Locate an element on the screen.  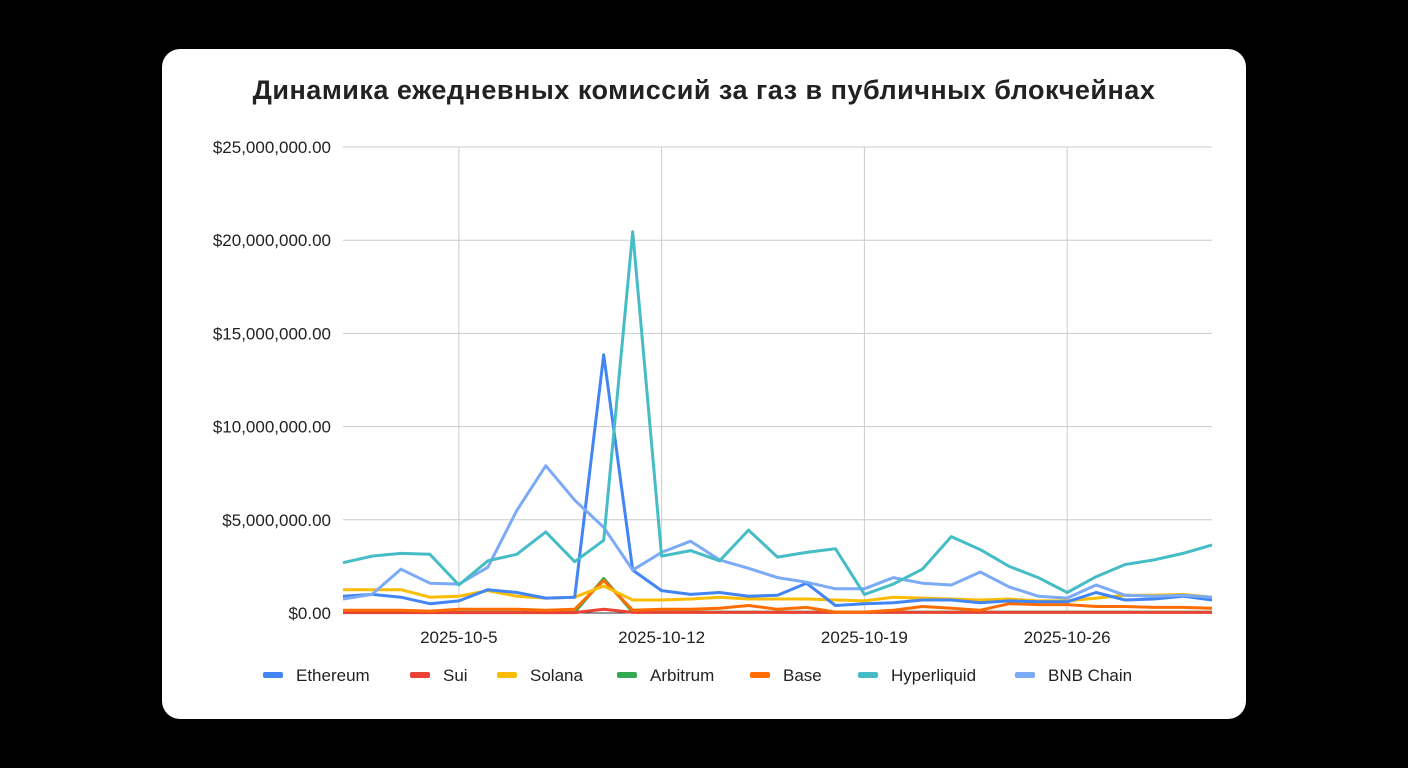
legend-label: BNB Chain is located at coordinates (1090, 675).